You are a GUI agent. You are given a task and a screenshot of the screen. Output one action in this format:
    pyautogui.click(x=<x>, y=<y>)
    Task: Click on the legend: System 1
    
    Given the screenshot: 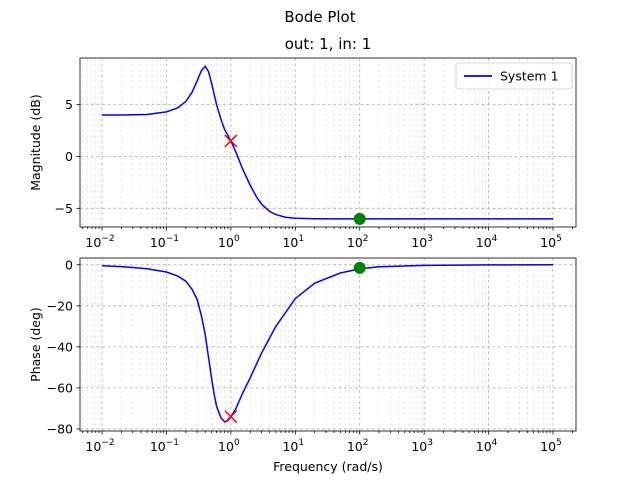 What is the action you would take?
    pyautogui.click(x=514, y=76)
    